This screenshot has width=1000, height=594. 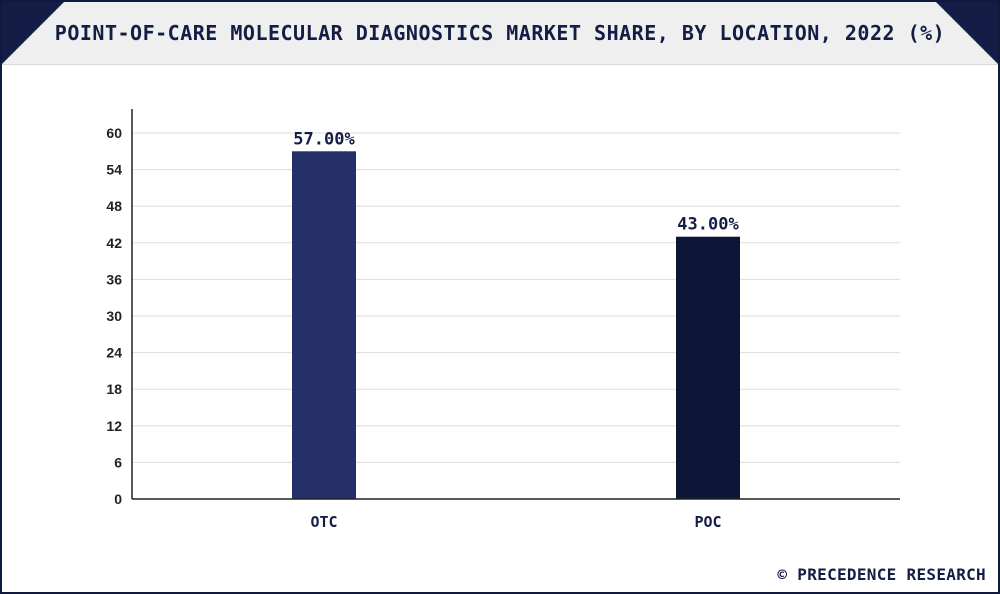 What do you see at coordinates (114, 389) in the screenshot?
I see `y-tick-label: 18` at bounding box center [114, 389].